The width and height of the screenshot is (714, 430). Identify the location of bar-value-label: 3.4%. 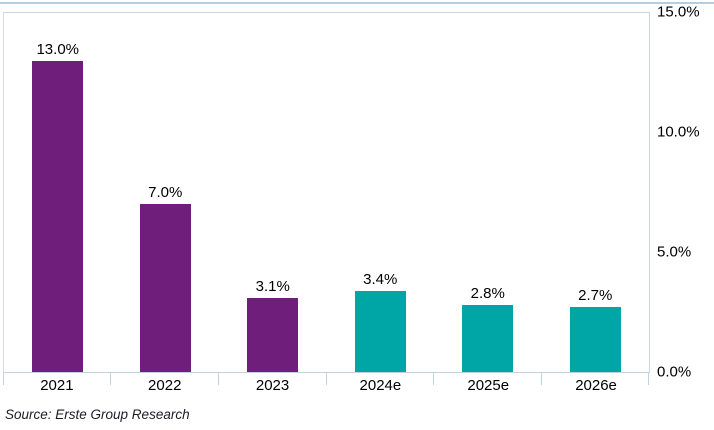
(380, 279).